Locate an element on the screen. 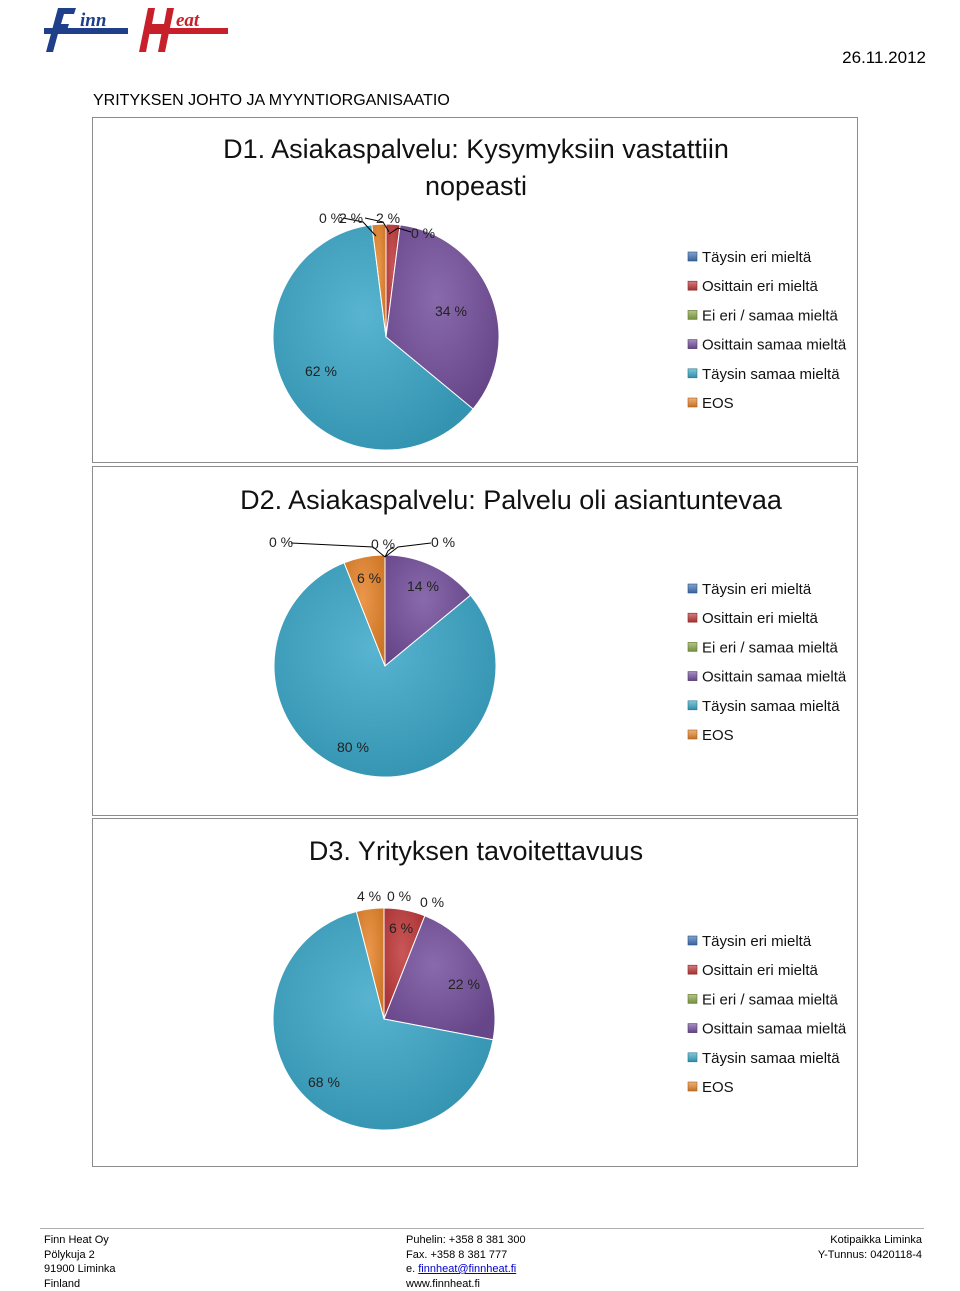 The height and width of the screenshot is (1291, 960). chart-title-line-1: nopeasti is located at coordinates (476, 186).